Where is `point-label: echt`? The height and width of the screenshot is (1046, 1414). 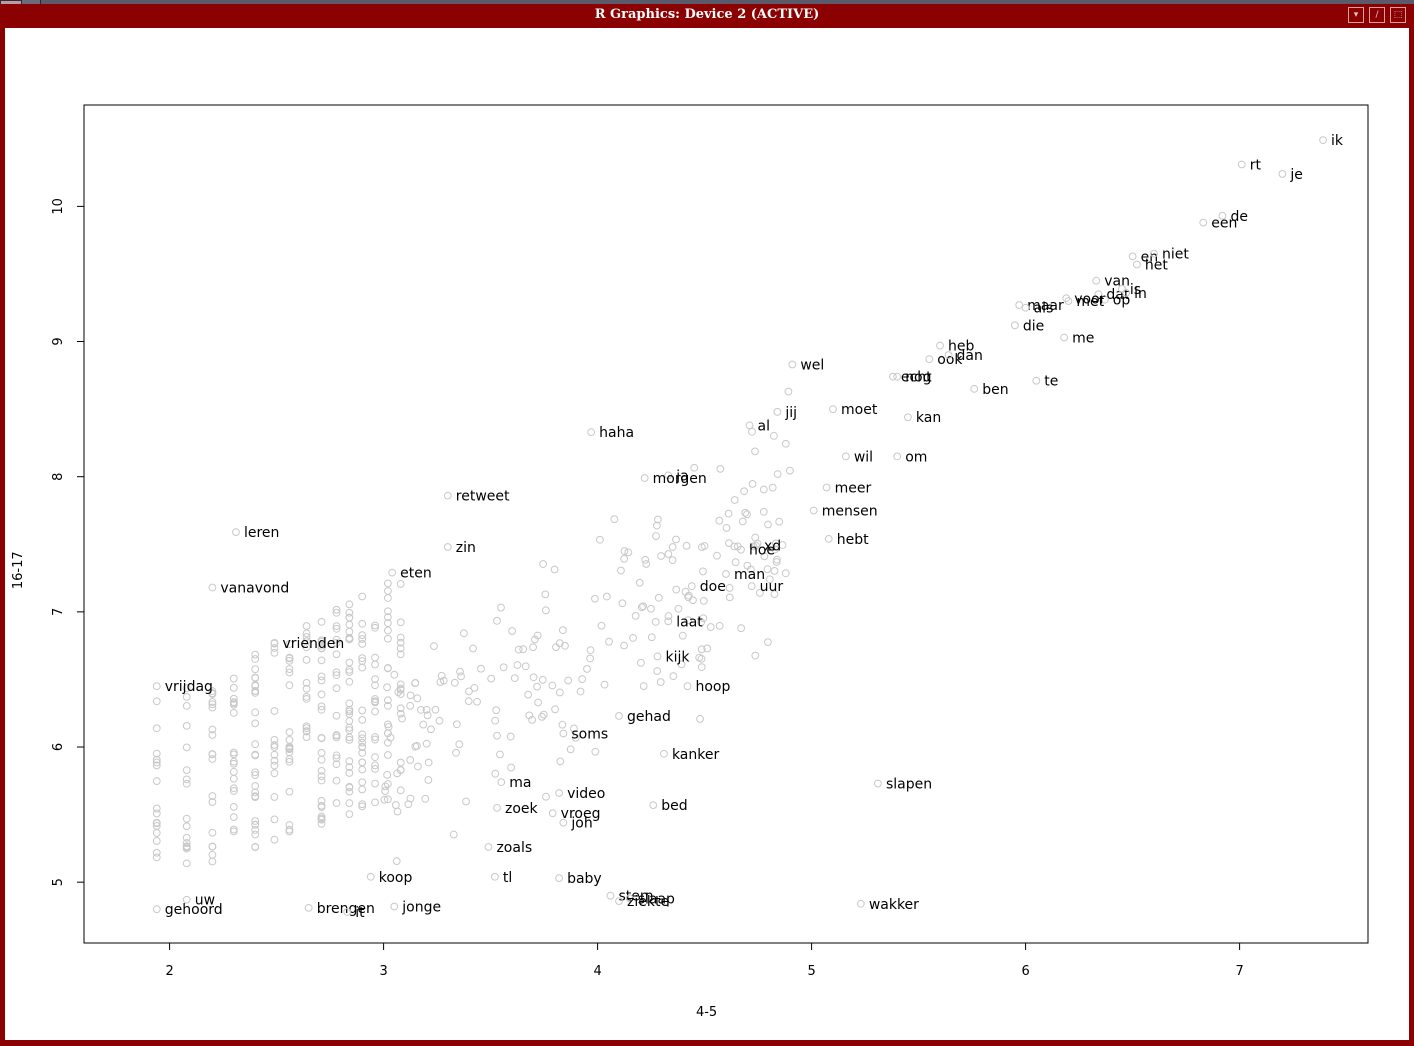 point-label: echt is located at coordinates (916, 378).